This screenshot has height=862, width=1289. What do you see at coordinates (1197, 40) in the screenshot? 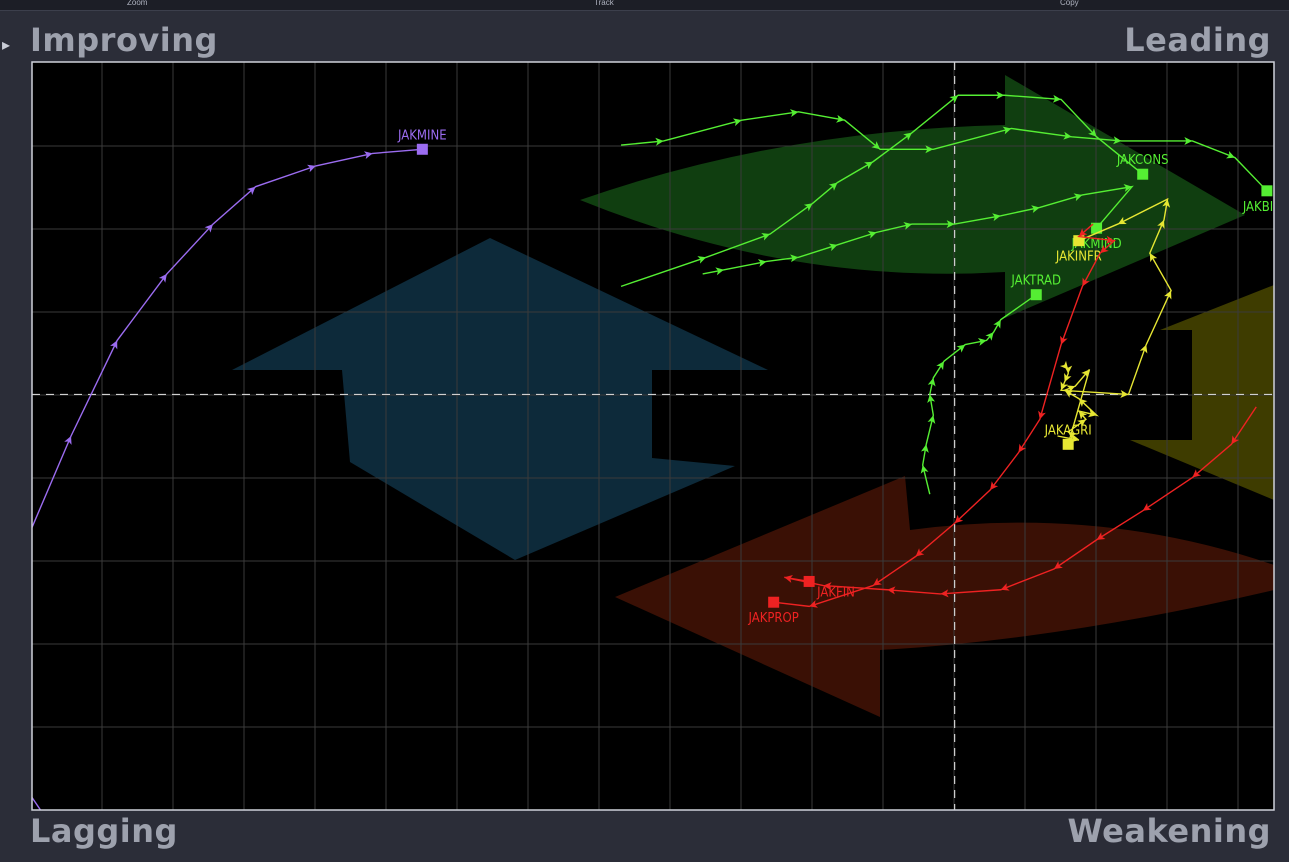
I see `quadrant-label-leading: Leading` at bounding box center [1197, 40].